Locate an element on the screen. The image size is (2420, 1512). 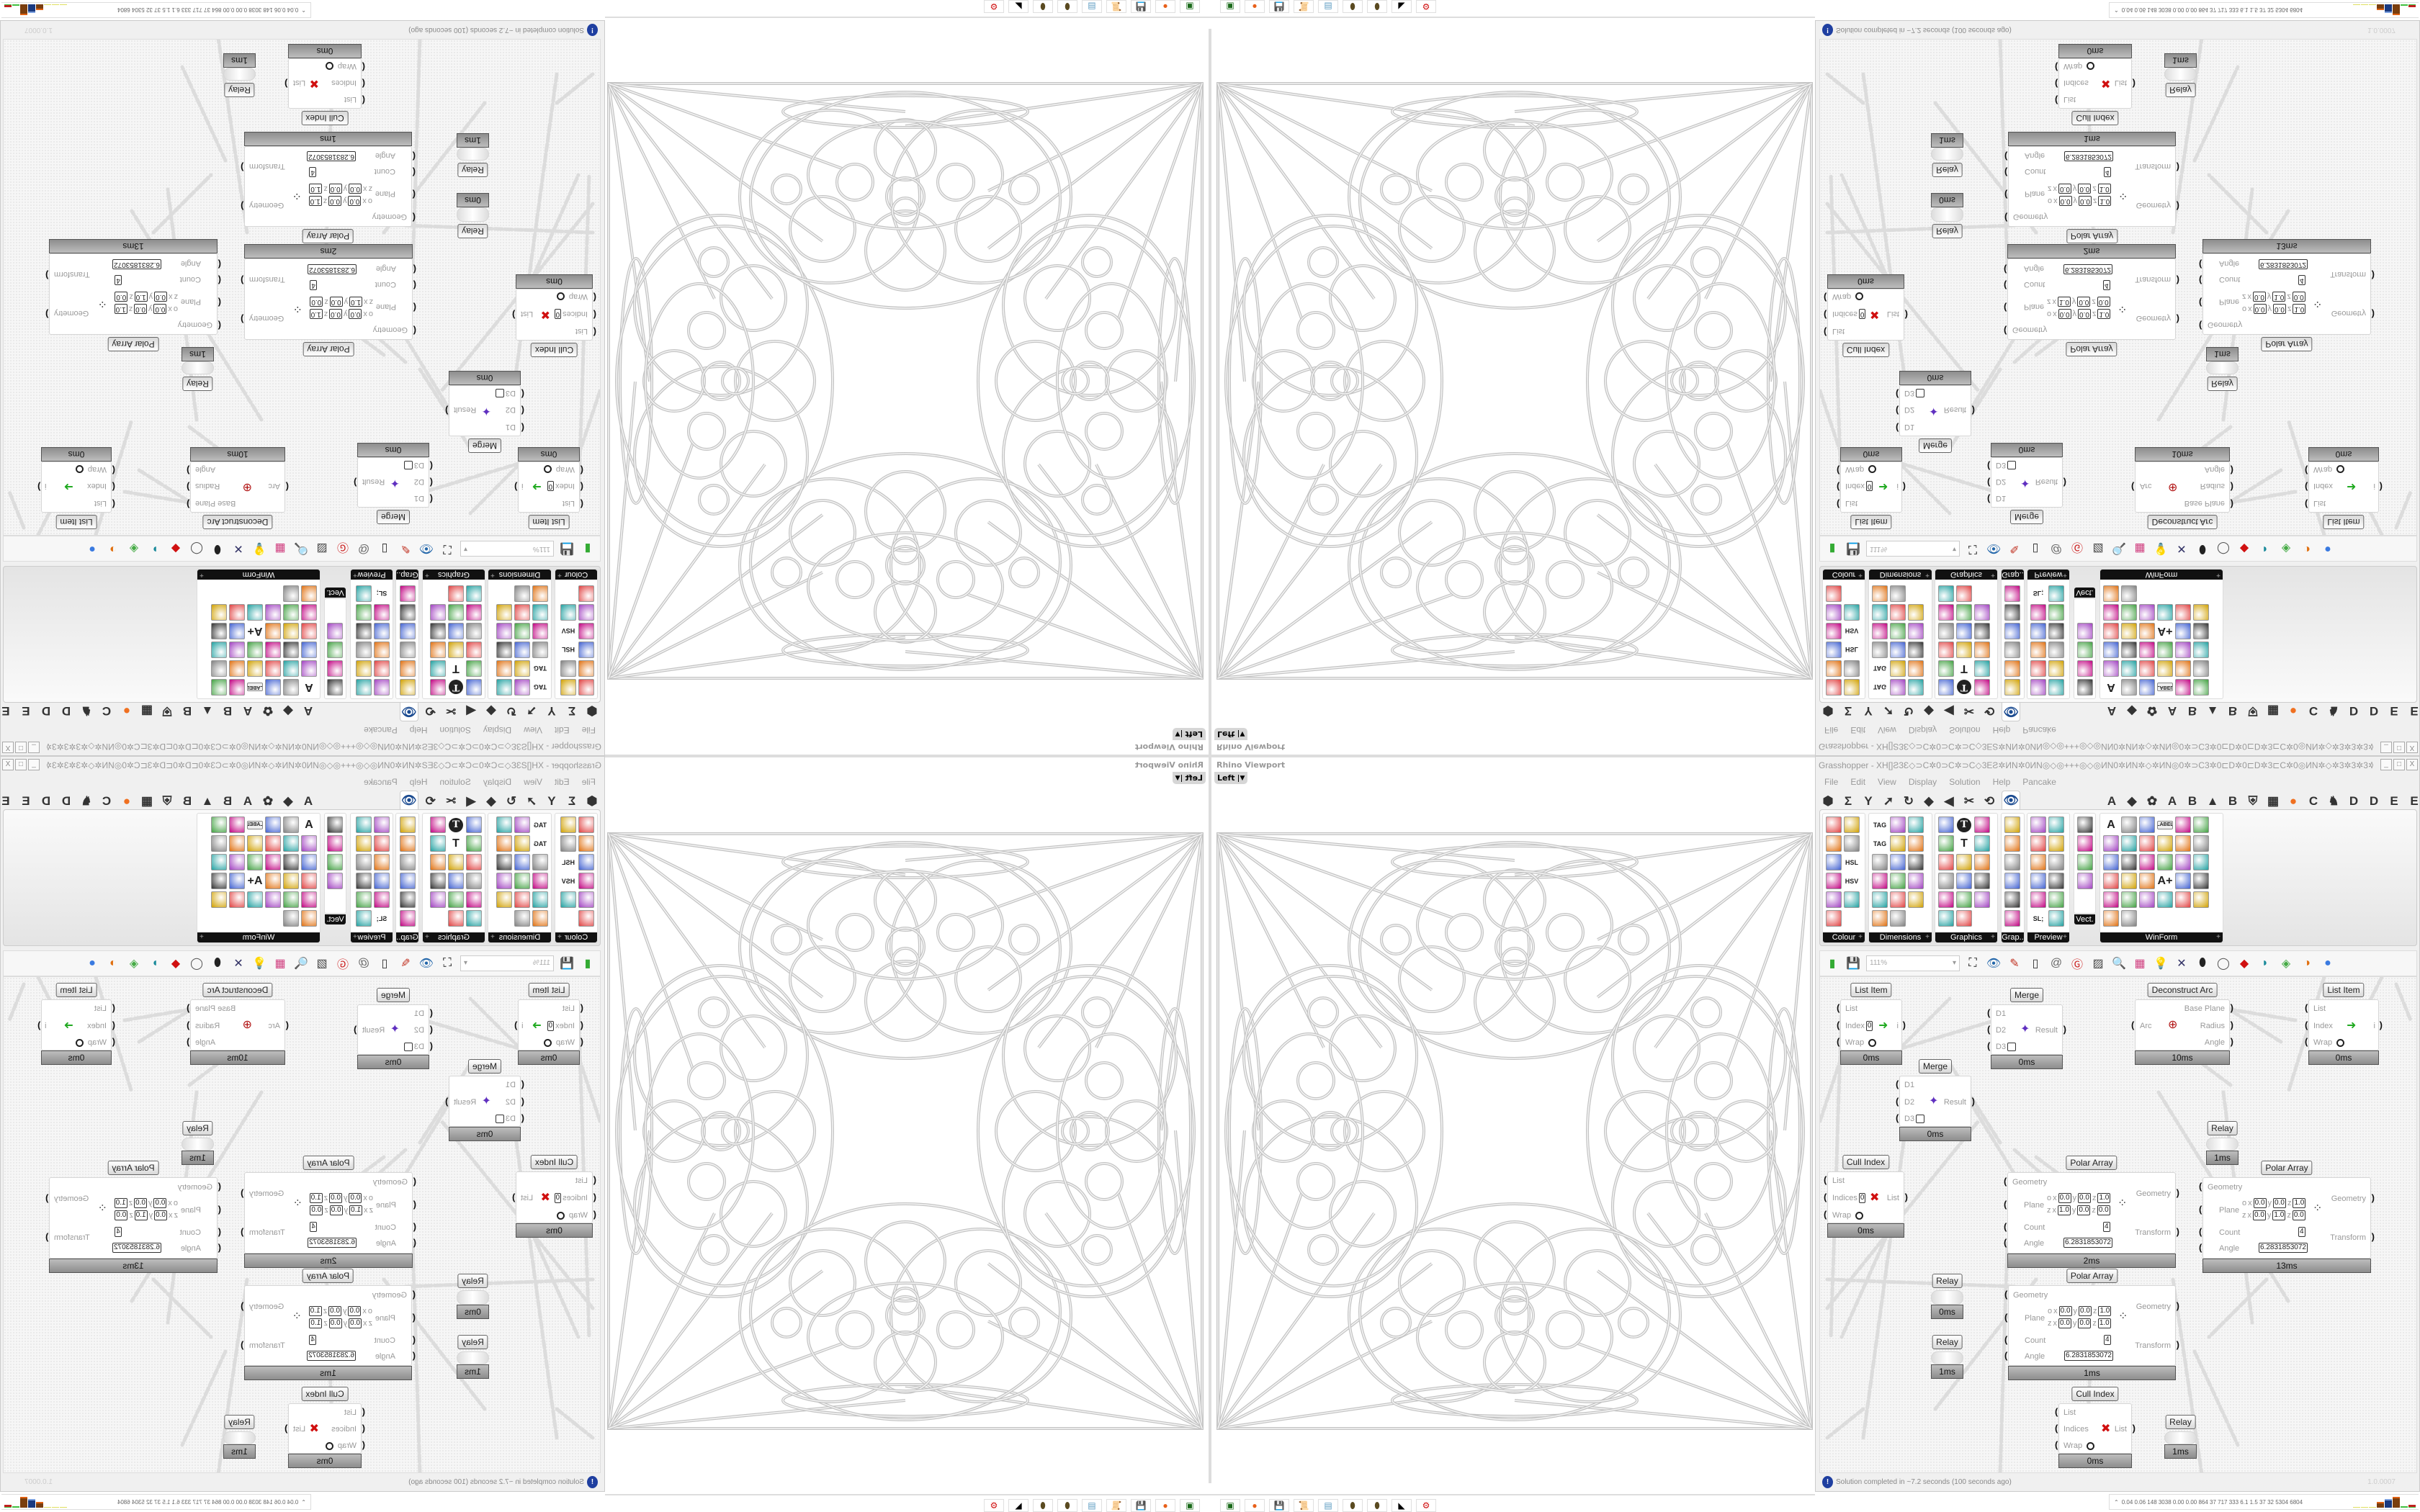
output-angle: Angle is located at coordinates (2215, 469).